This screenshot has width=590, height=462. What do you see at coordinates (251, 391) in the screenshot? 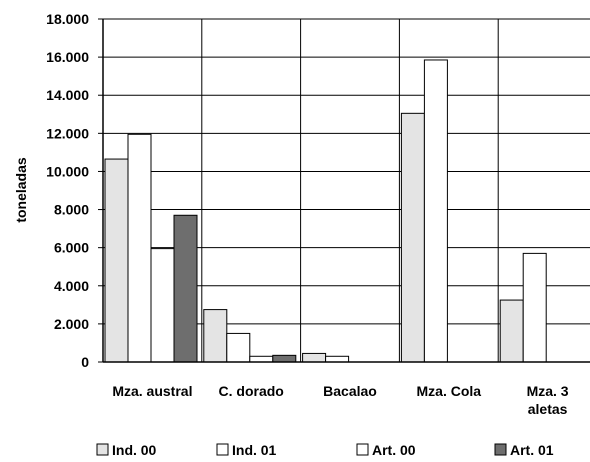
I see `x-category-label: C. dorado` at bounding box center [251, 391].